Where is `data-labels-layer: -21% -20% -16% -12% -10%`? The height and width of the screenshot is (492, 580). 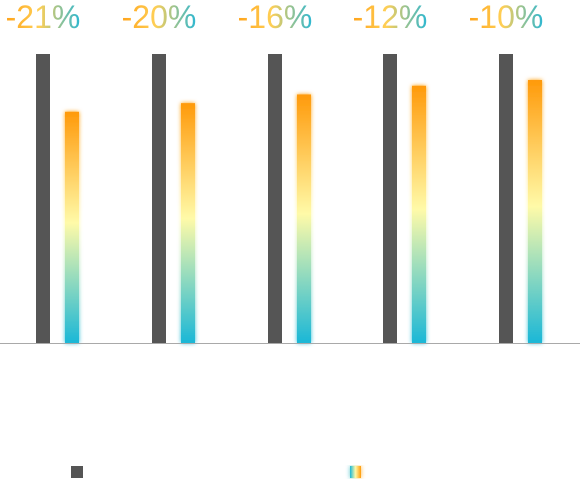
data-labels-layer: -21% -20% -16% -12% -10% is located at coordinates (275, 17).